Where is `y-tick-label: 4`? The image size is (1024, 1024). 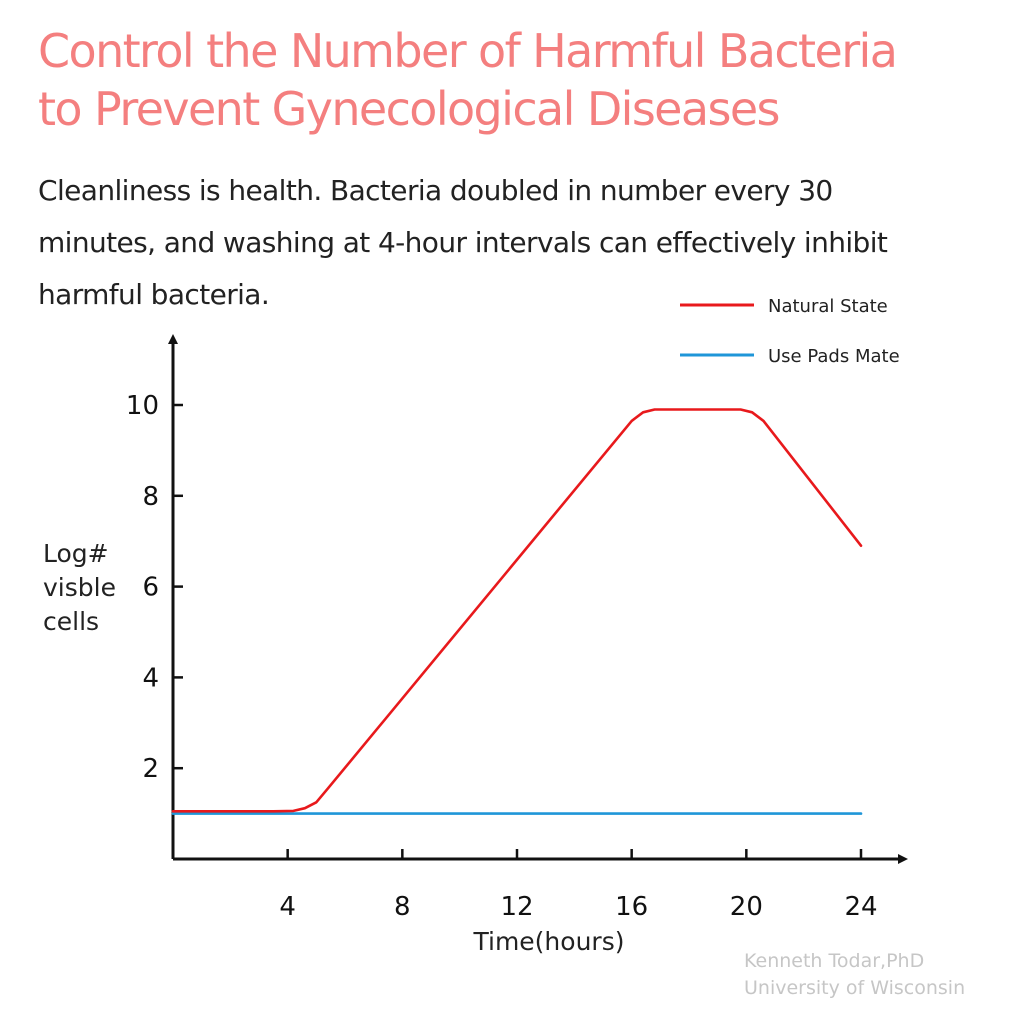
y-tick-label: 4 is located at coordinates (150, 678).